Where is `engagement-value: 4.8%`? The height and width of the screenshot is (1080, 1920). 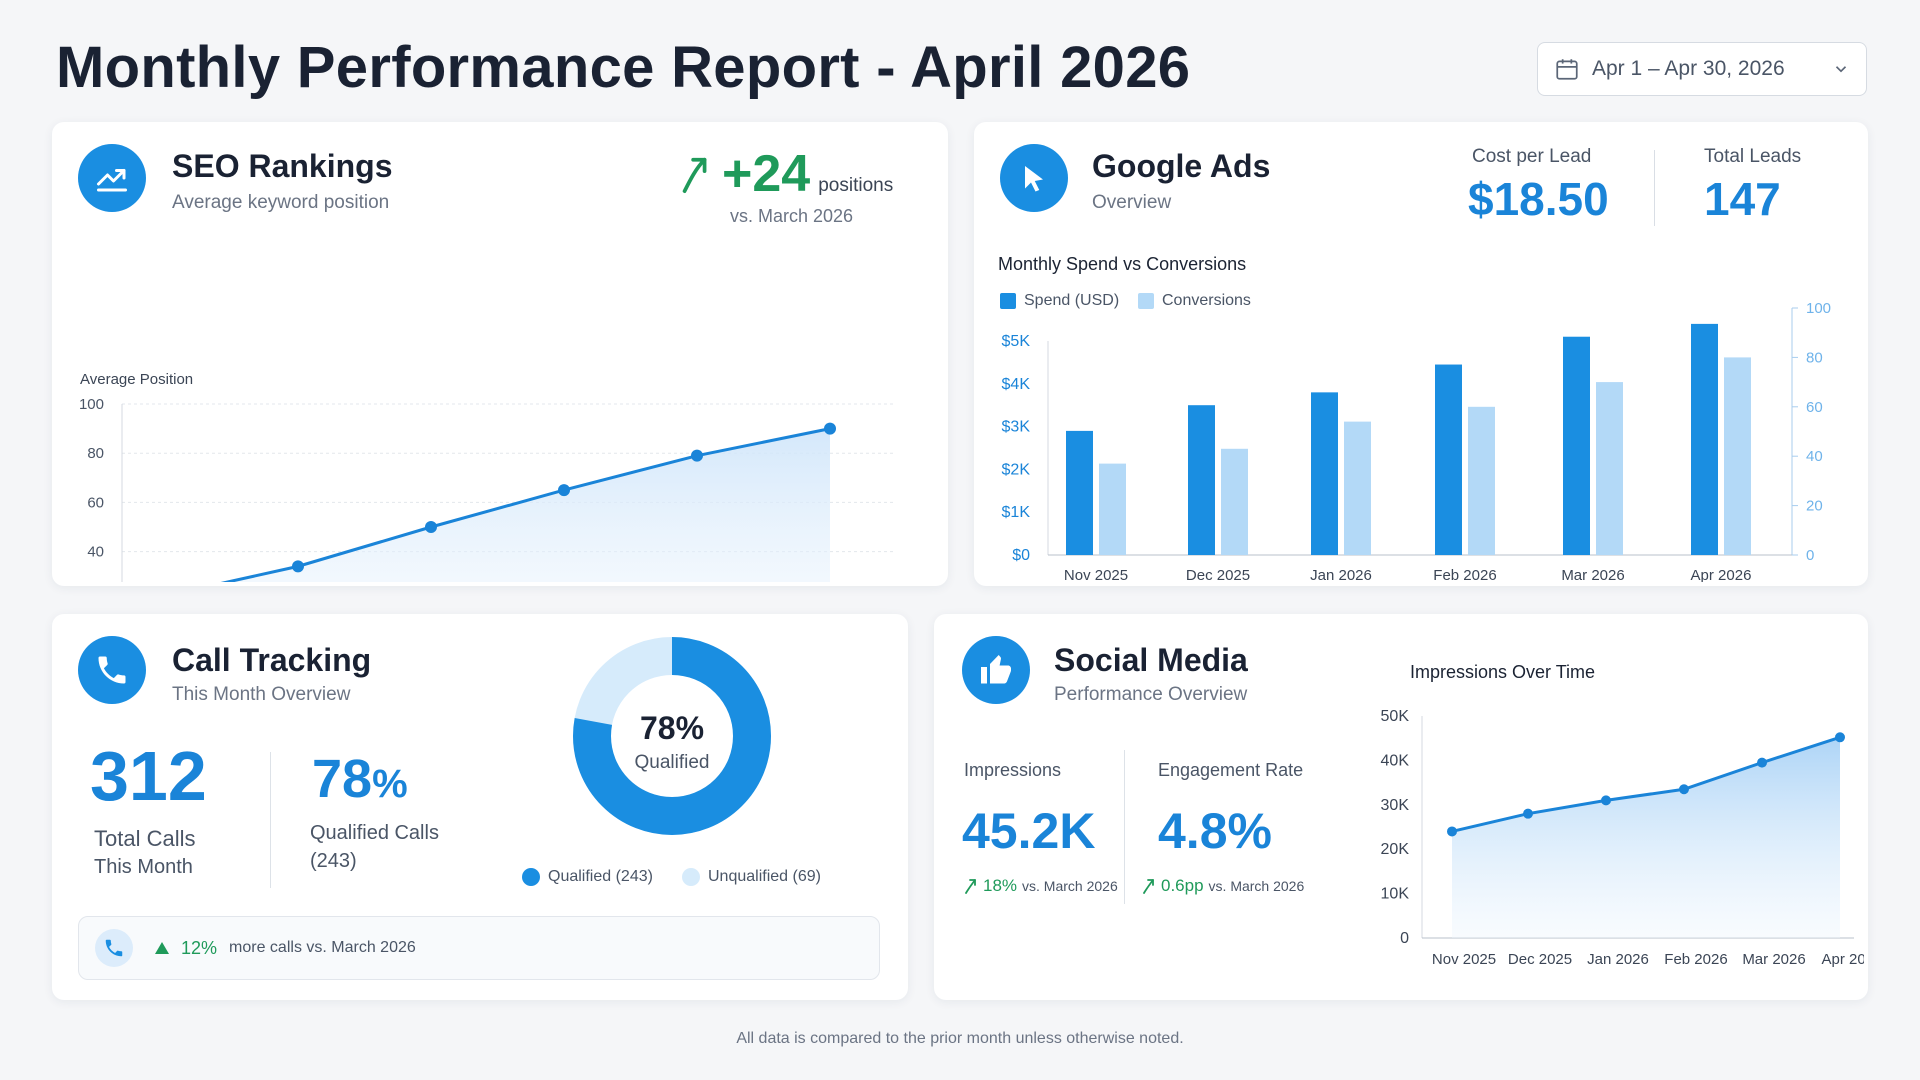 engagement-value: 4.8% is located at coordinates (1215, 831).